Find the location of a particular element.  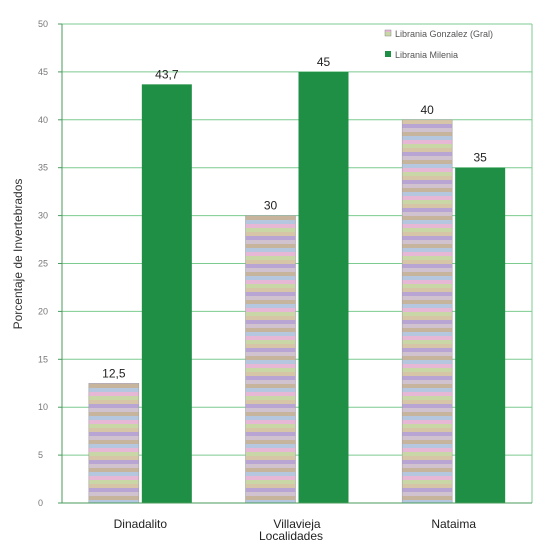

data-label: 40 is located at coordinates (427, 110).